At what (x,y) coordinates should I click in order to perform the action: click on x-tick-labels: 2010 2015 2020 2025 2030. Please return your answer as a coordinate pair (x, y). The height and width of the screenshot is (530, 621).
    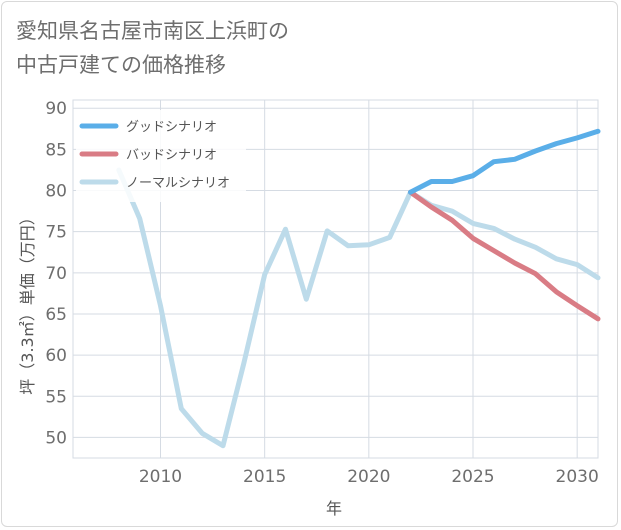
    Looking at the image, I should click on (369, 477).